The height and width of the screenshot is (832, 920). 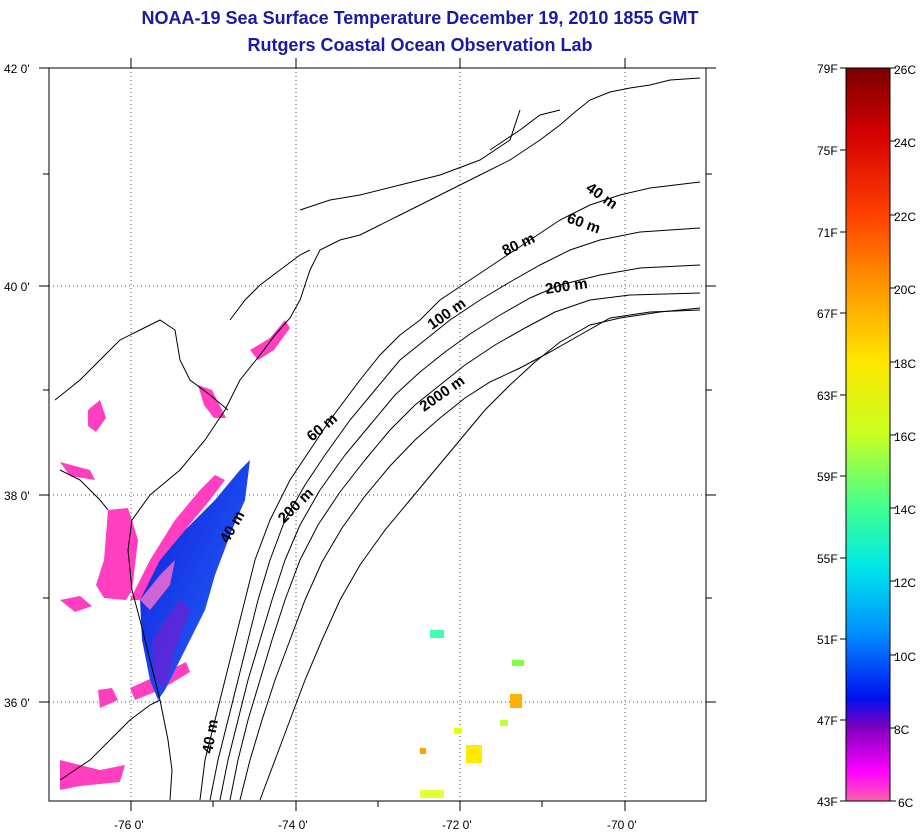 What do you see at coordinates (902, 730) in the screenshot?
I see `colorbar-c-label: 8C` at bounding box center [902, 730].